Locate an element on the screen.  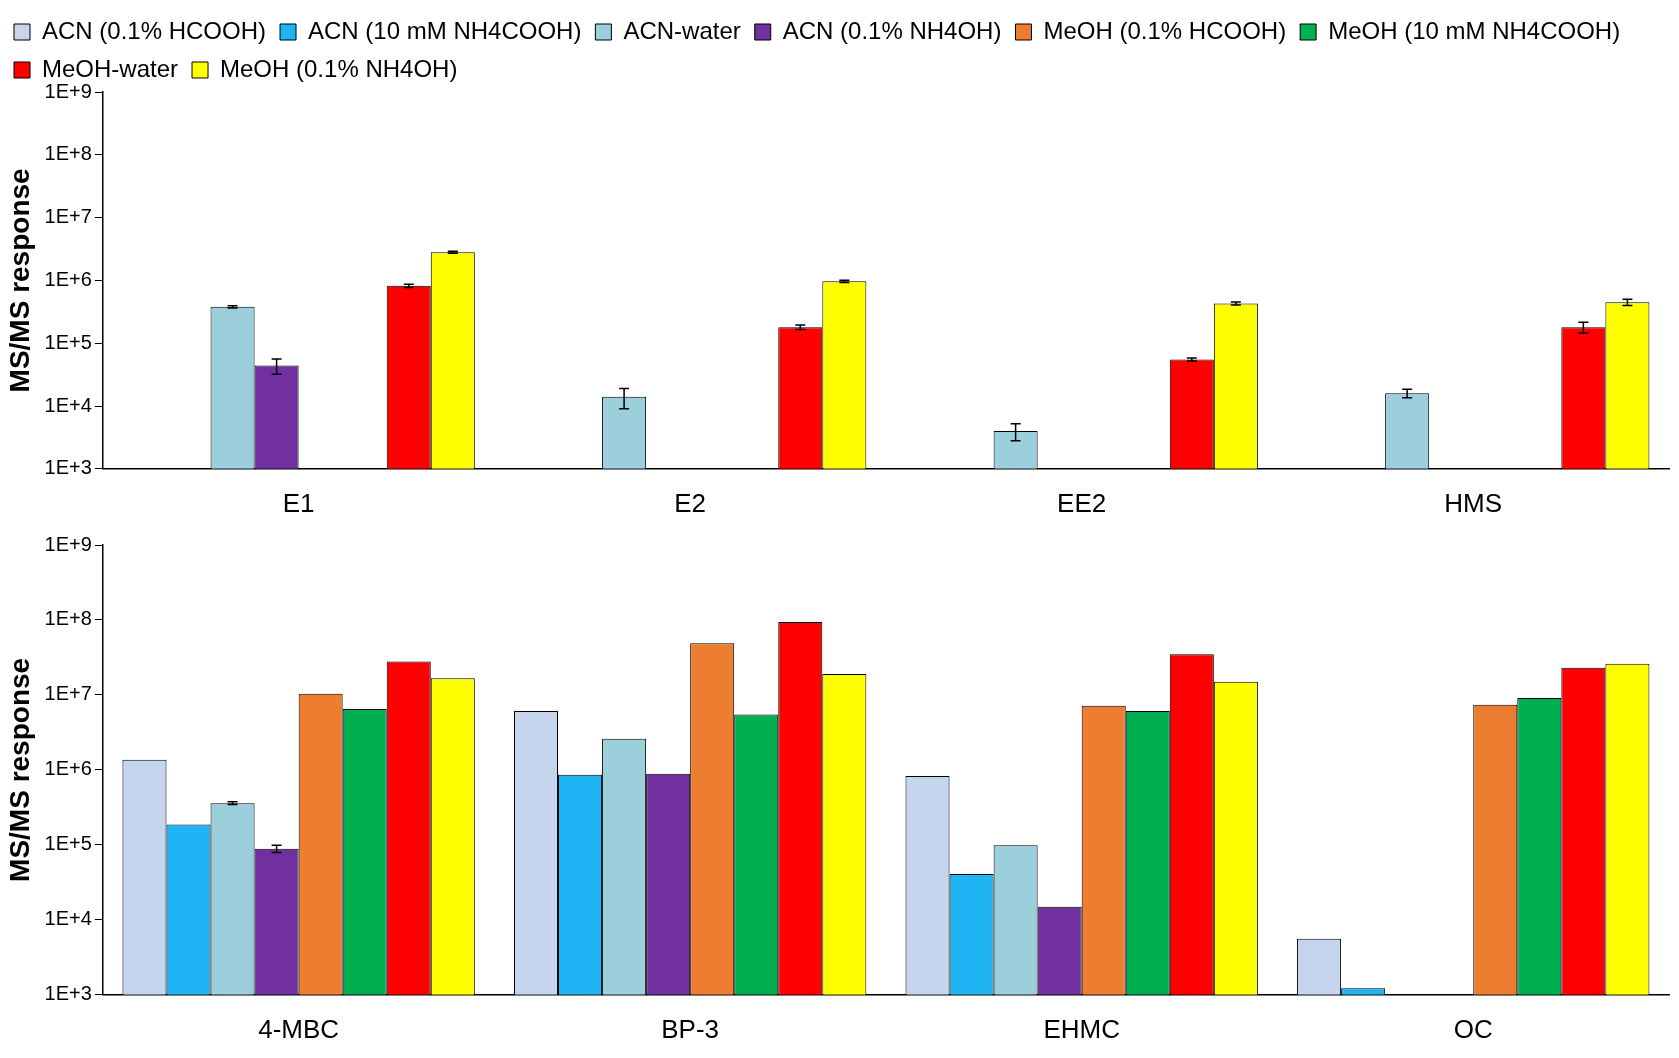
legend-label: ACN (0.1% HCOOH) is located at coordinates (154, 30).